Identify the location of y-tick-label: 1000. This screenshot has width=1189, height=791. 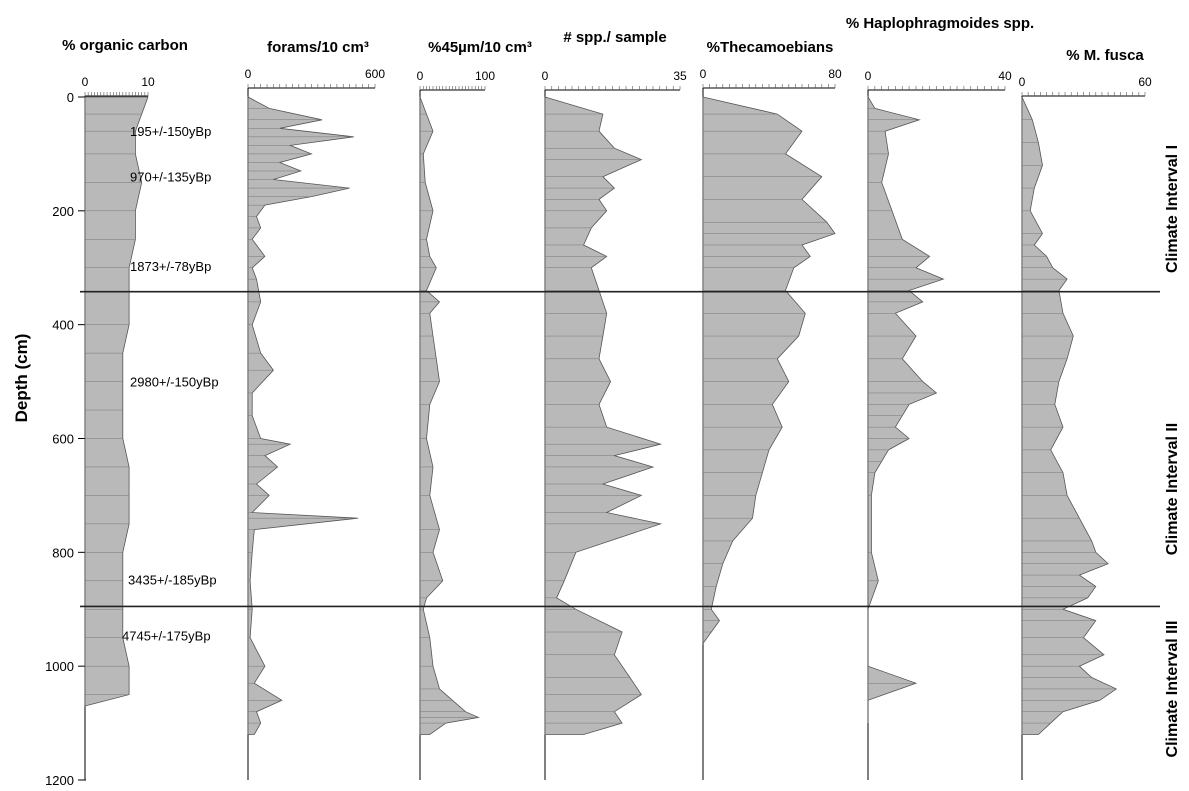
(59, 666).